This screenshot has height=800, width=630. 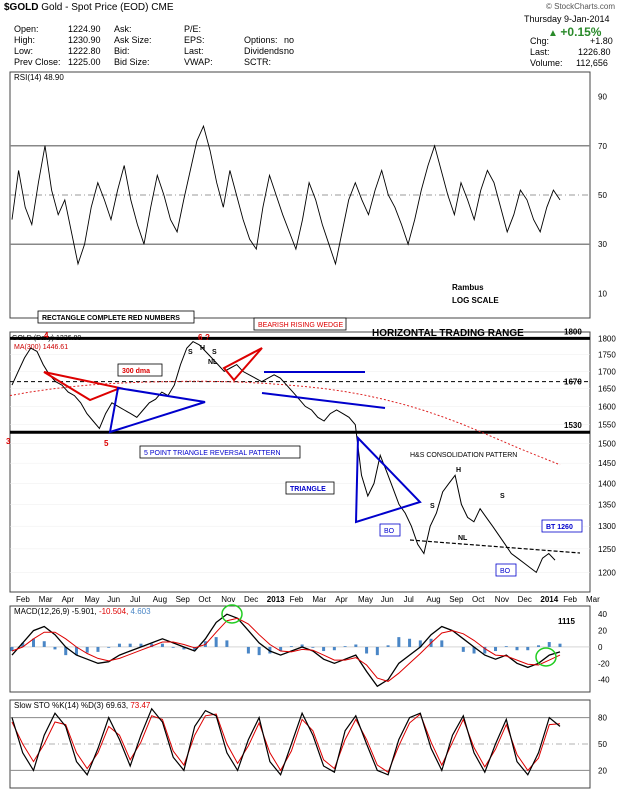 I want to click on field-volume: Volume:, so click(x=546, y=63).